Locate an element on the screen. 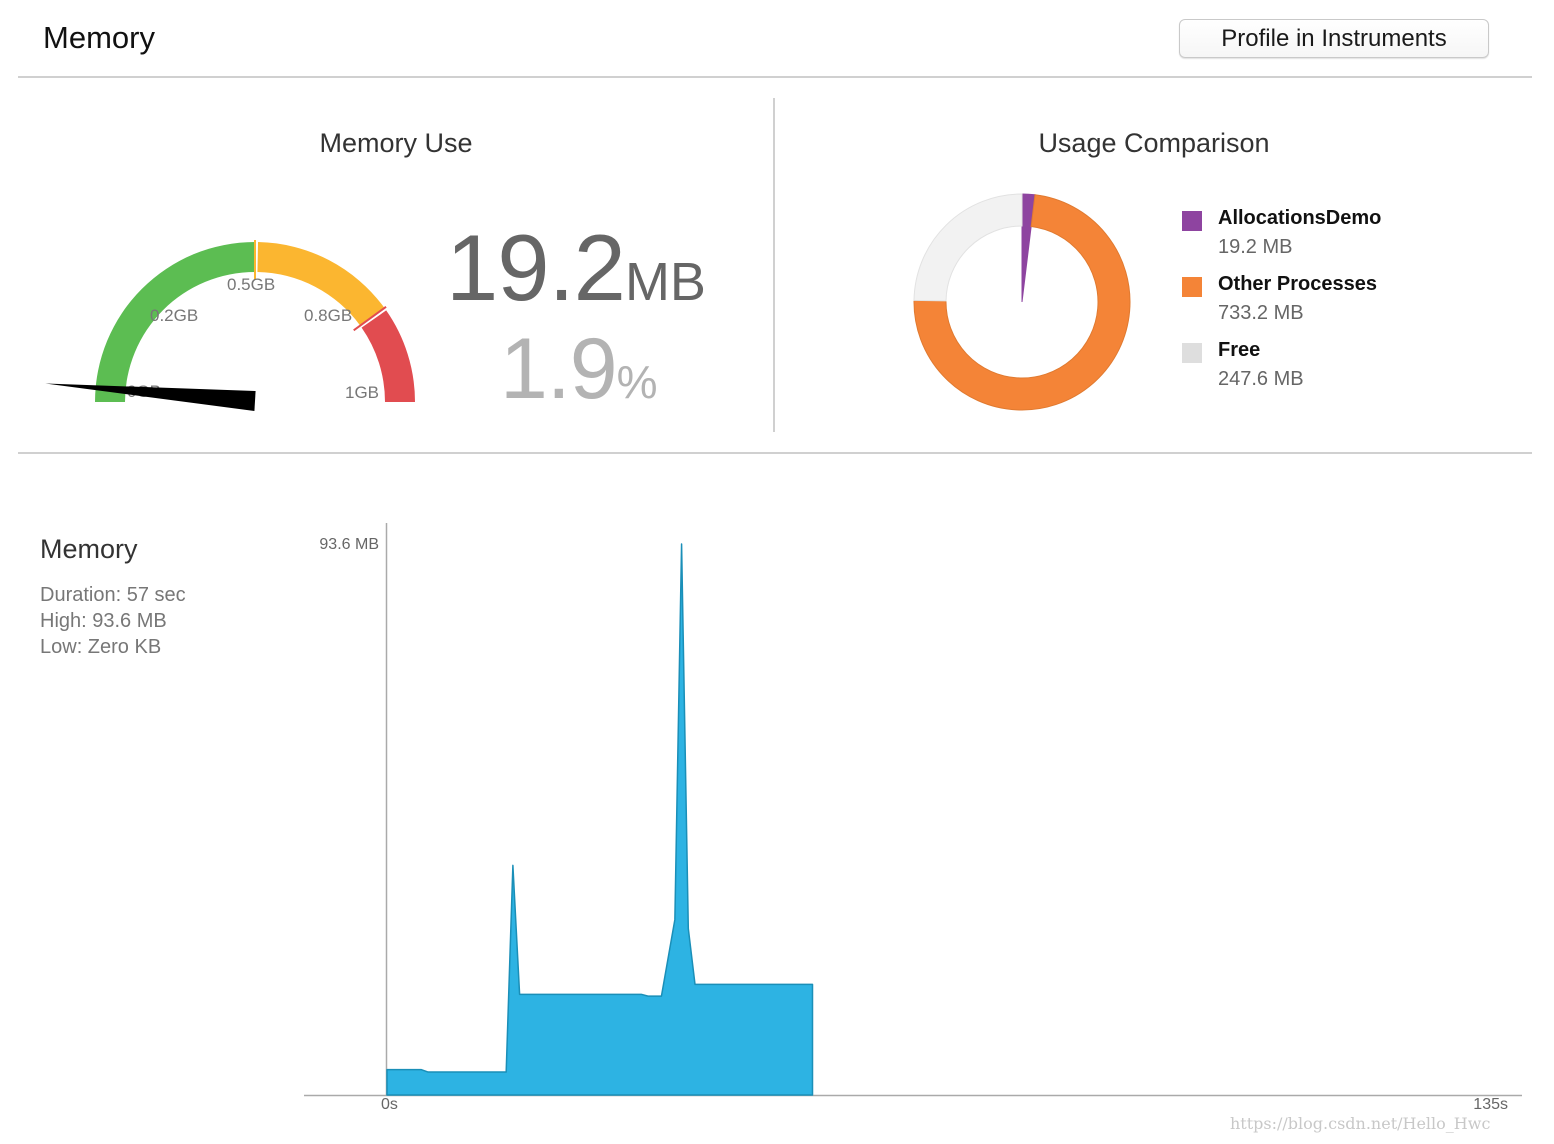 The width and height of the screenshot is (1554, 1144). stat-high: High: 93.6 MB is located at coordinates (103, 621).